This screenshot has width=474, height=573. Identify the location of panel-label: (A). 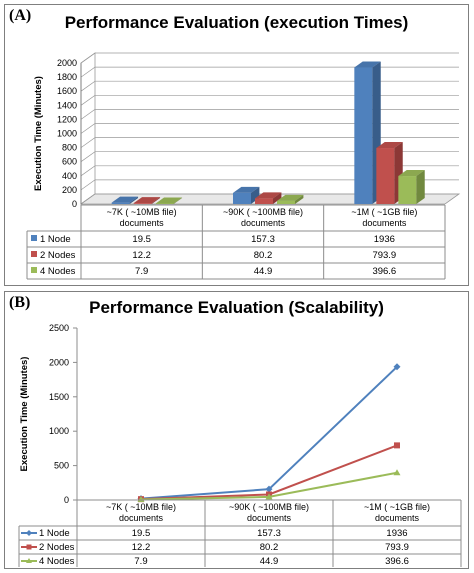
(20, 15).